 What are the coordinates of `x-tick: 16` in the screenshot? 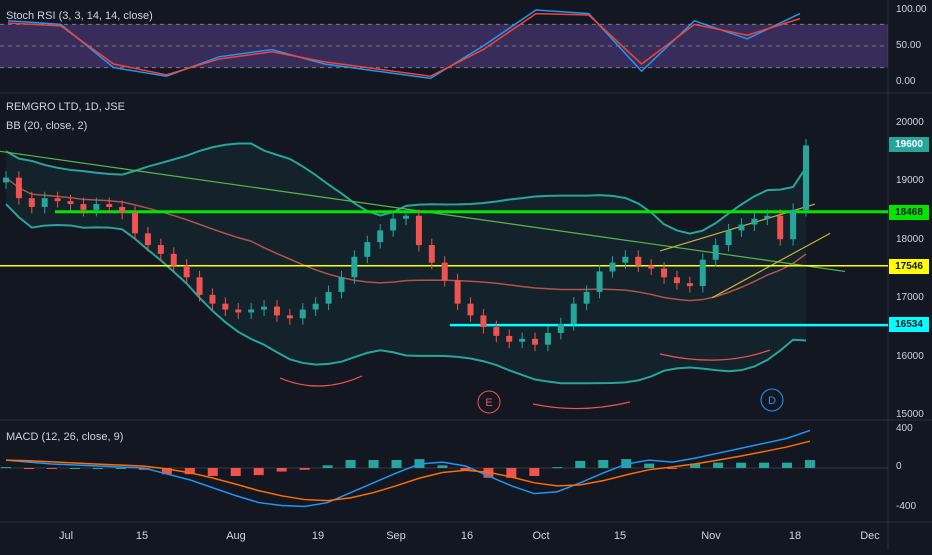 It's located at (467, 536).